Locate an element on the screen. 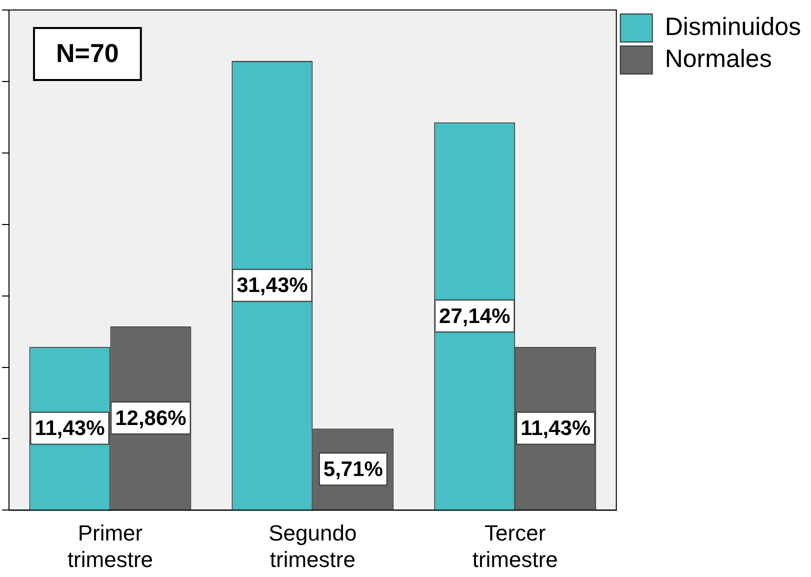 This screenshot has width=811, height=577. data-label: 31,43% is located at coordinates (272, 286).